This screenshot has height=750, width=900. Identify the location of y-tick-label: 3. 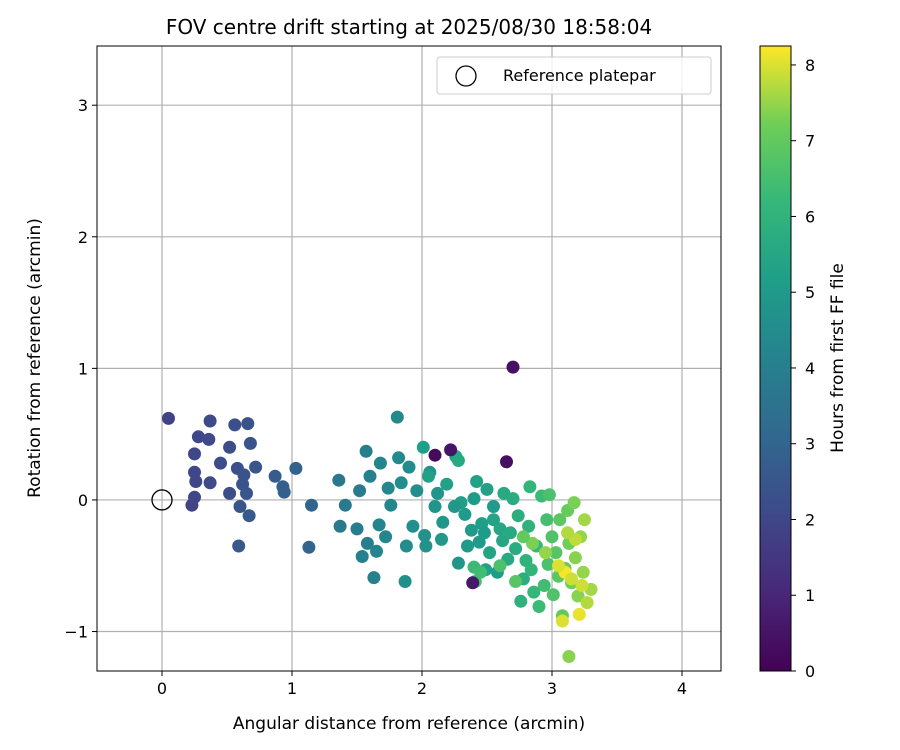
(83, 105).